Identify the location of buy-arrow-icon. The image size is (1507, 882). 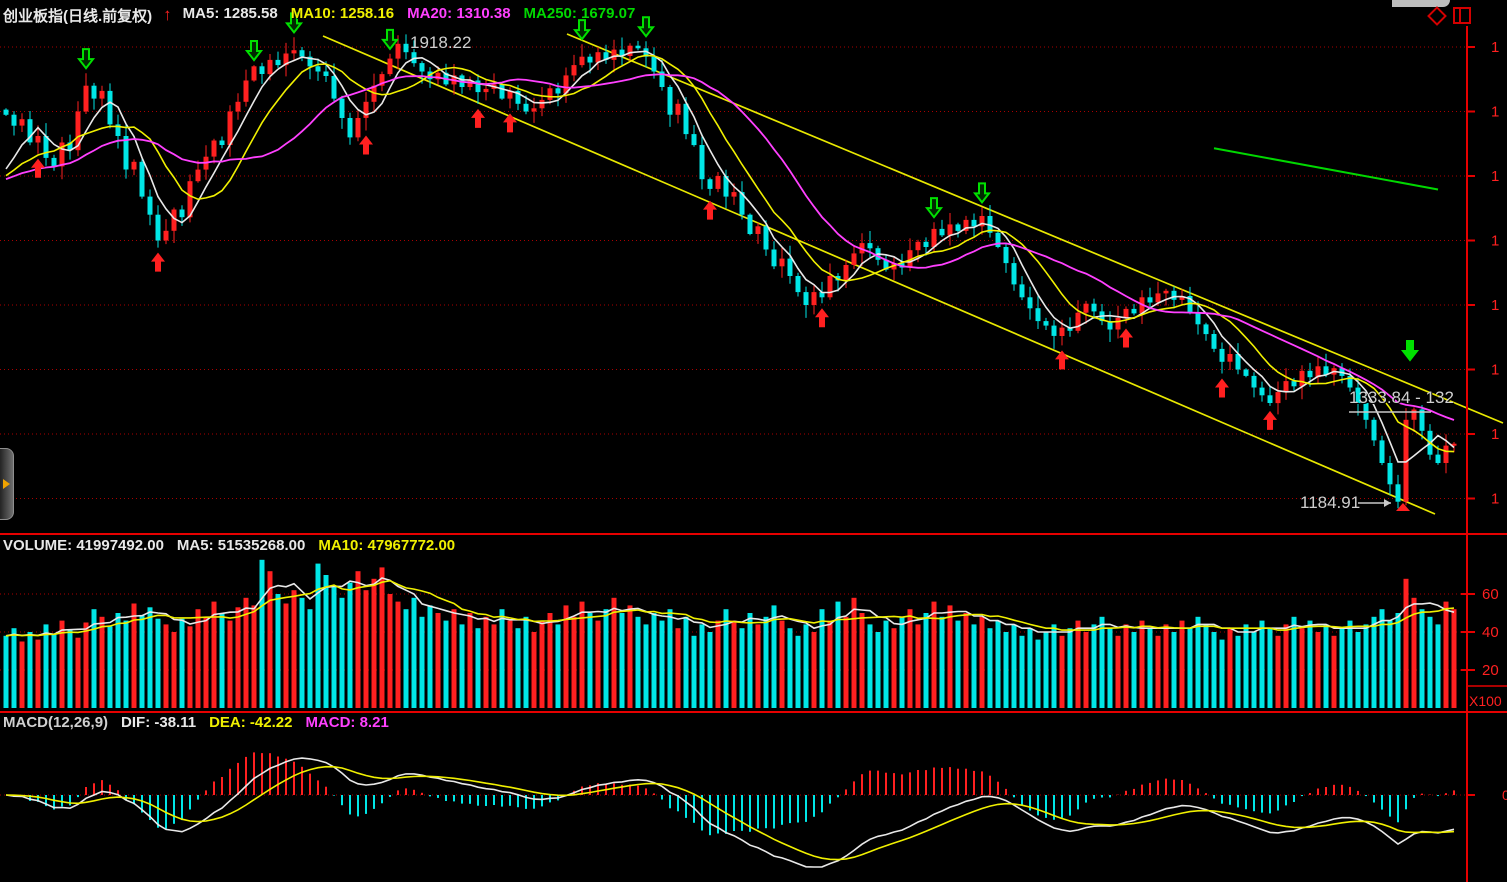
(710, 210).